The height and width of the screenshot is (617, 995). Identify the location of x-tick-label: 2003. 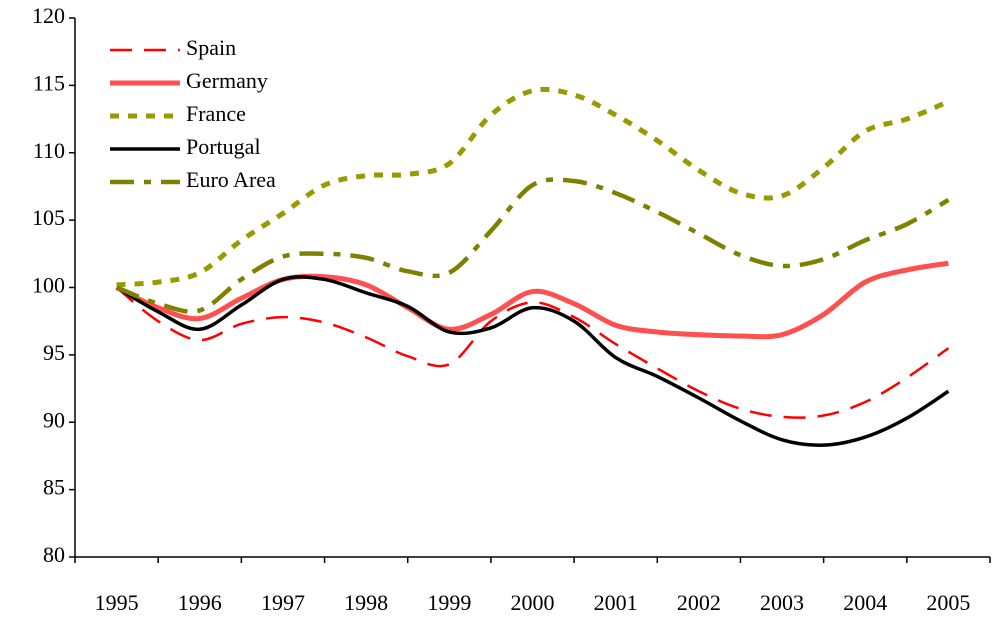
(782, 602).